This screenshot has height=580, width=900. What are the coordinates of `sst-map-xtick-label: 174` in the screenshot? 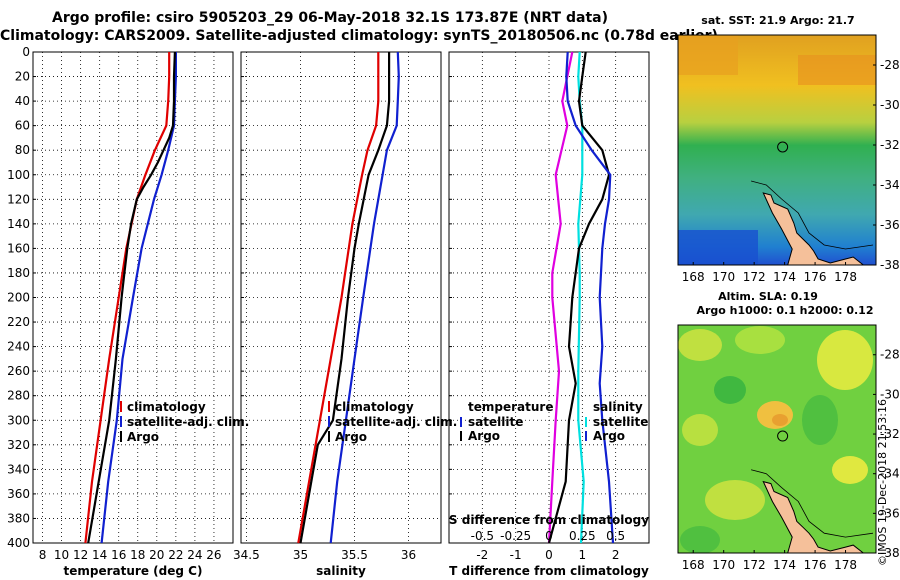 It's located at (784, 277).